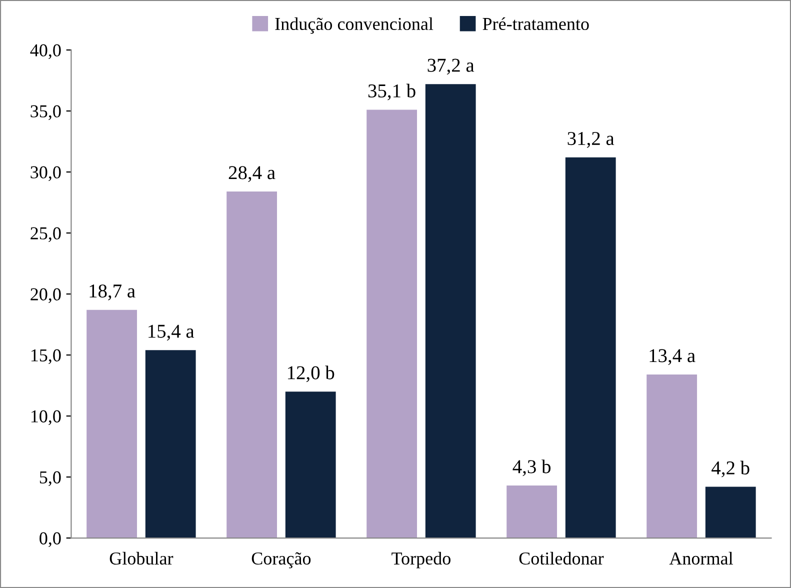 This screenshot has width=791, height=588. Describe the element at coordinates (46, 356) in the screenshot. I see `y-tick-label: 15,0` at that location.